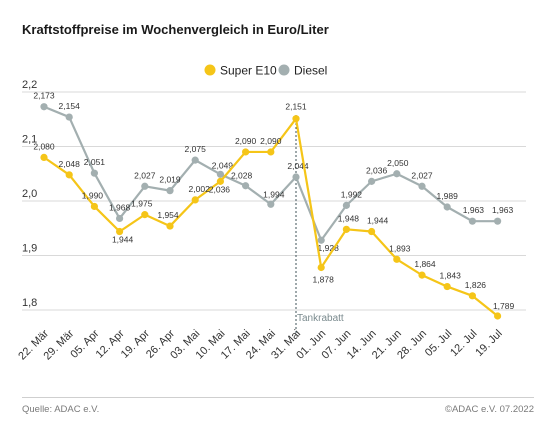  I want to click on data-label: 1,990, so click(93, 195).